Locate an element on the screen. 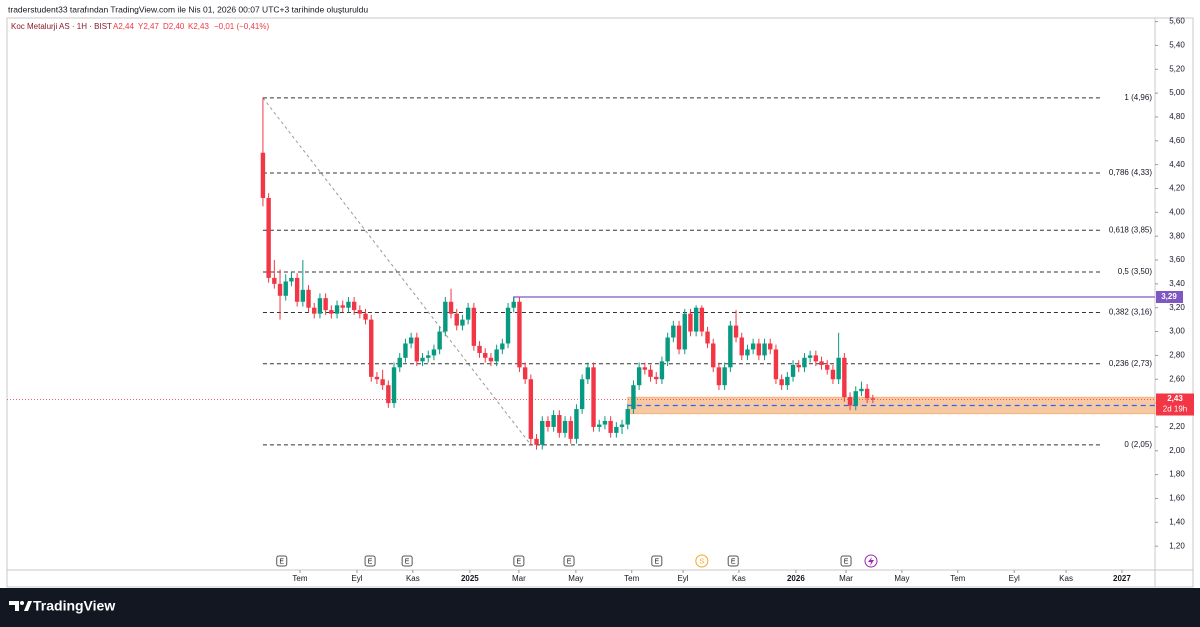 This screenshot has height=627, width=1200. x-tick-label: Mar is located at coordinates (519, 578).